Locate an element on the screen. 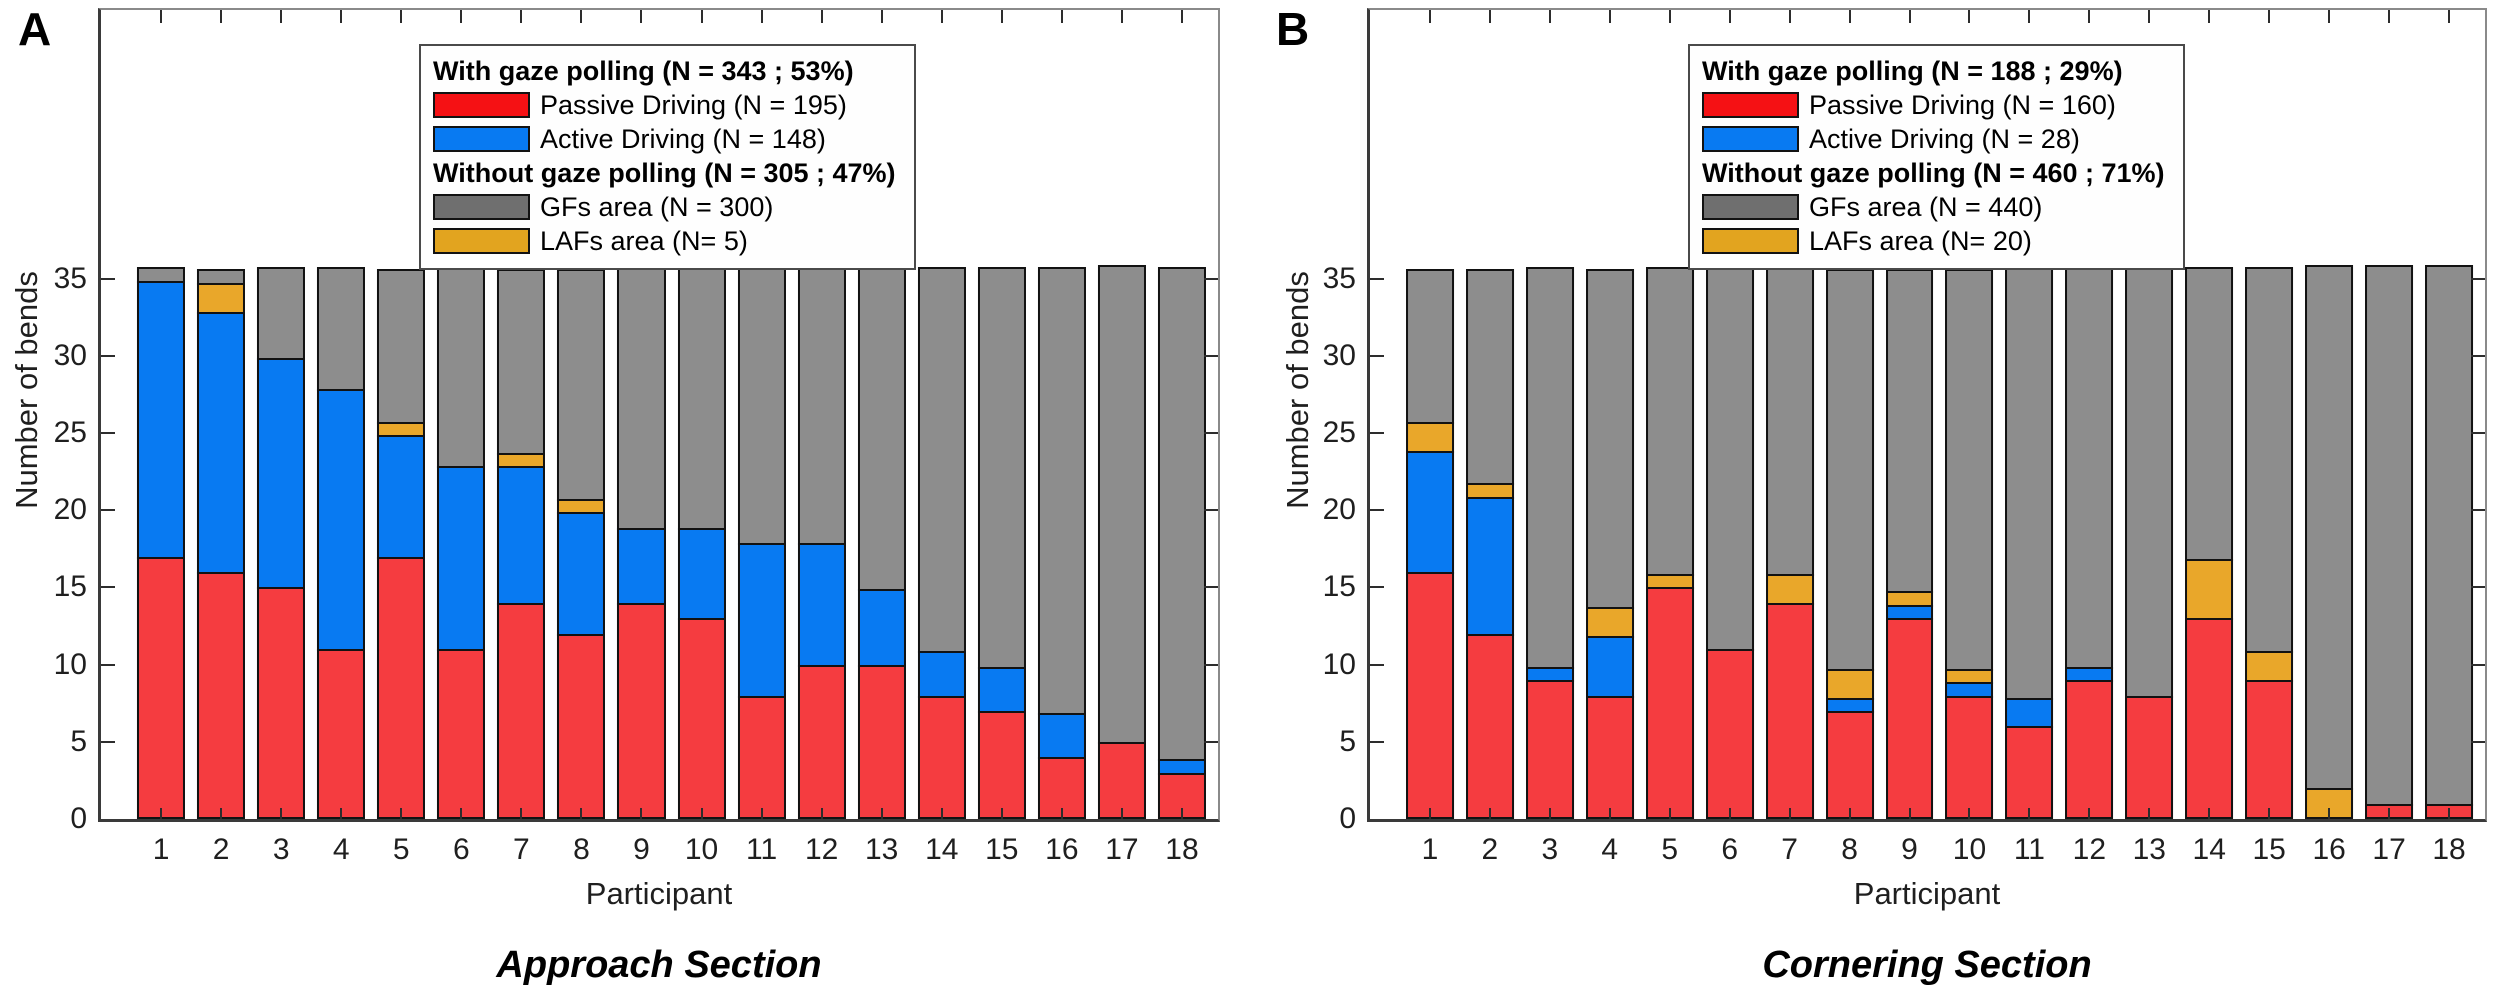 The width and height of the screenshot is (2500, 1001). legend-item-label: Passive Driving (N = 195) is located at coordinates (693, 104).